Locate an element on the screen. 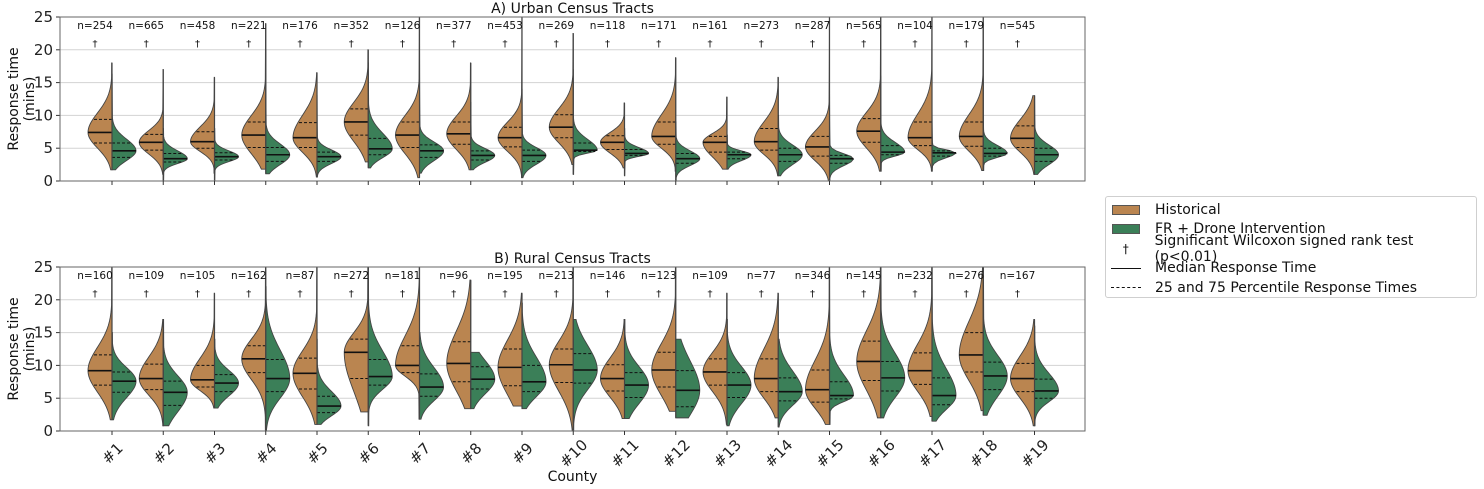 The width and height of the screenshot is (1484, 489). y-tick-label: 15 is located at coordinates (43, 333).